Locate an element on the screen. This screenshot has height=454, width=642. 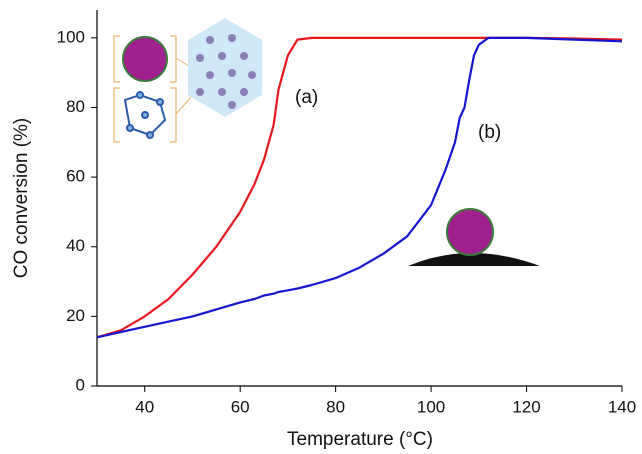
y-tick-label: 0 is located at coordinates (80, 384).